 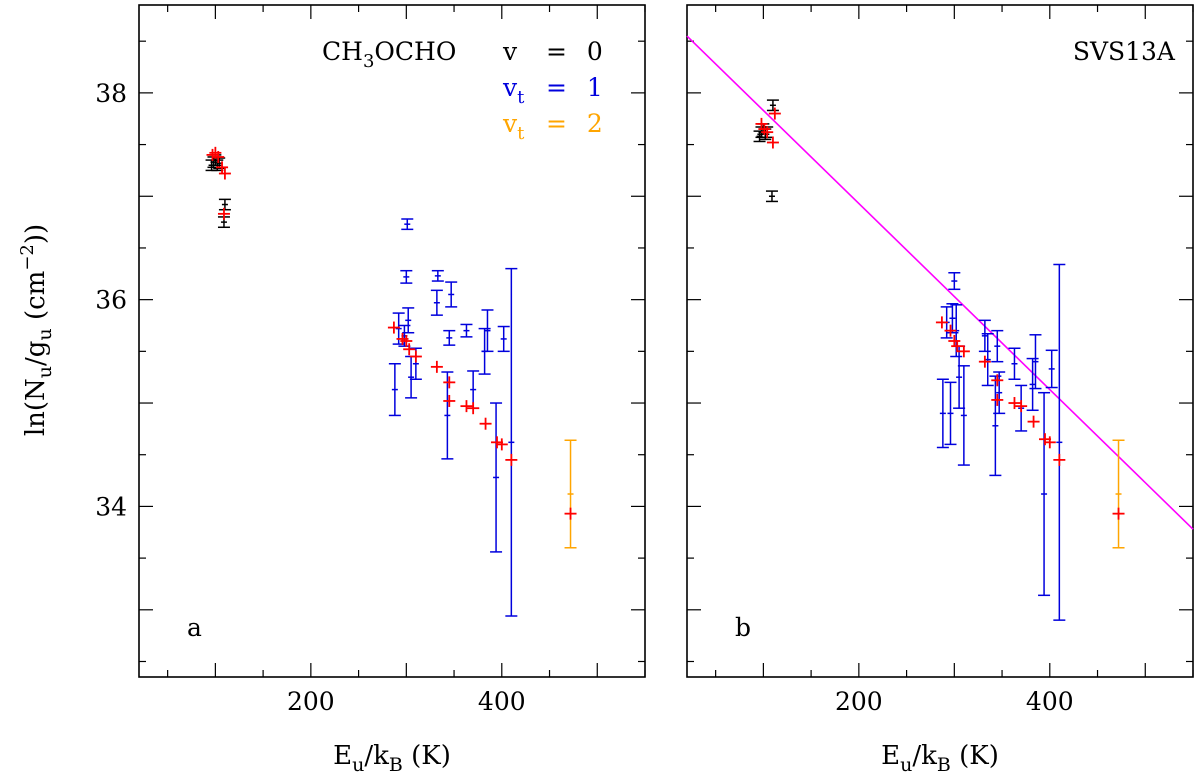 I want to click on y-axis-label: ln(Nu/gu (cm−2)), so click(x=36, y=330).